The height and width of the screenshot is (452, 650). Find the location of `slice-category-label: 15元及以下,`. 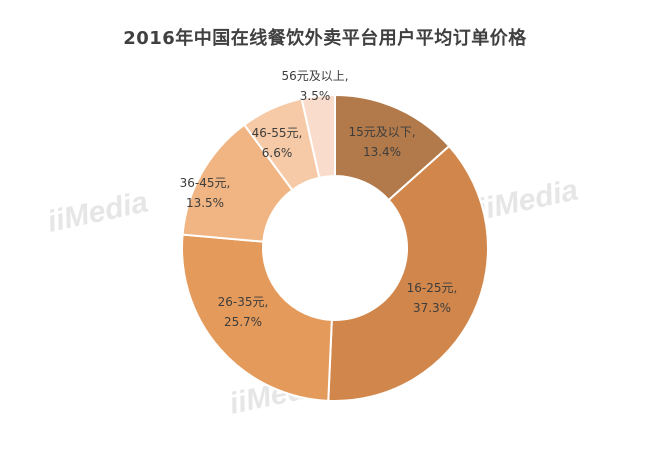

slice-category-label: 15元及以下, is located at coordinates (381, 132).